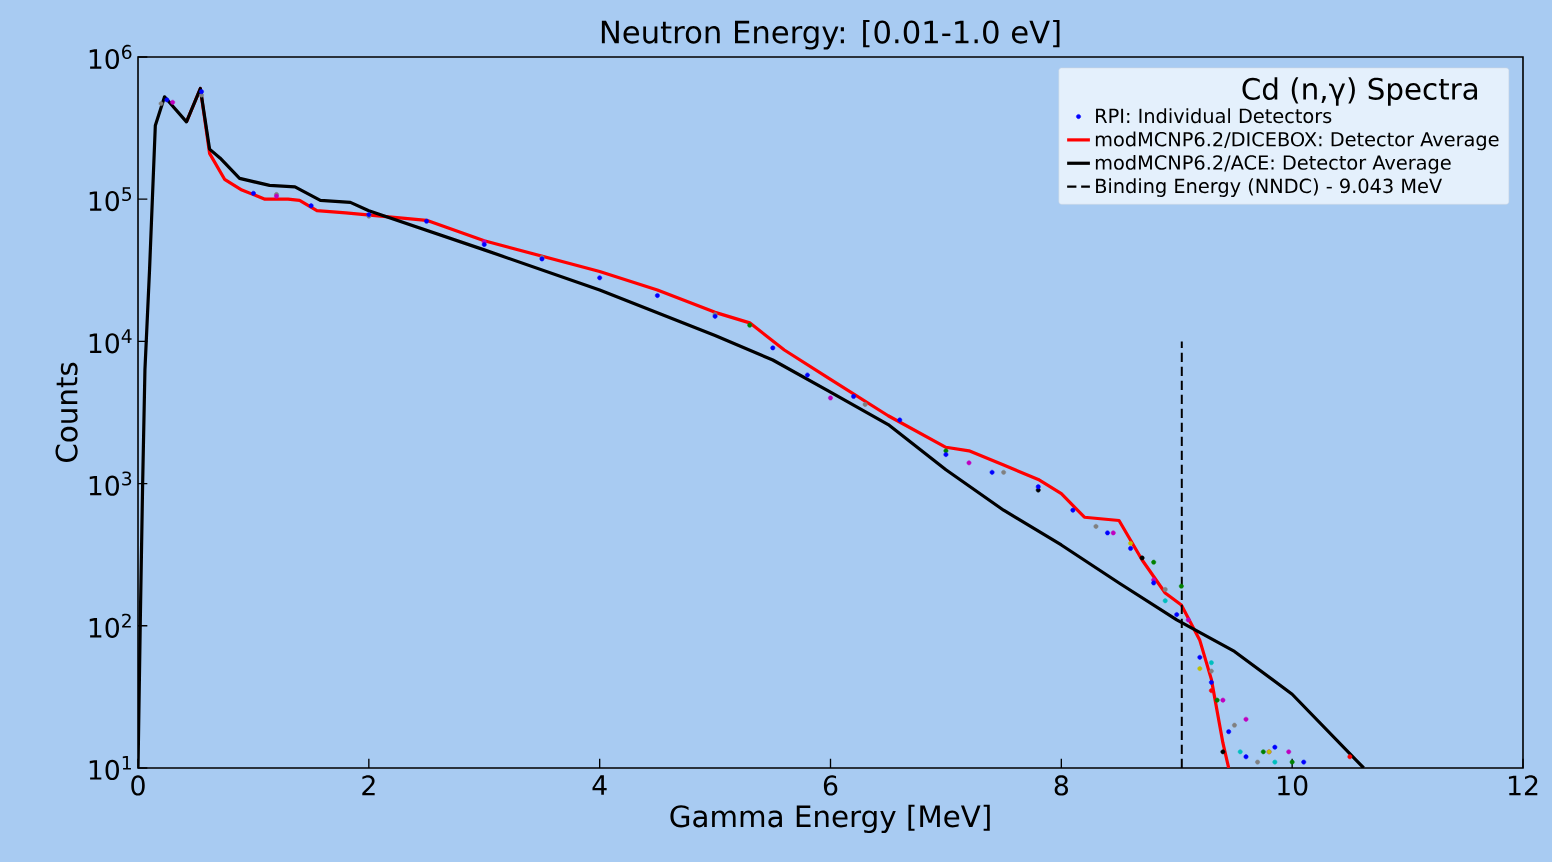 The width and height of the screenshot is (1552, 862). What do you see at coordinates (1214, 116) in the screenshot?
I see `legend-label: RPI: Individual Detectors` at bounding box center [1214, 116].